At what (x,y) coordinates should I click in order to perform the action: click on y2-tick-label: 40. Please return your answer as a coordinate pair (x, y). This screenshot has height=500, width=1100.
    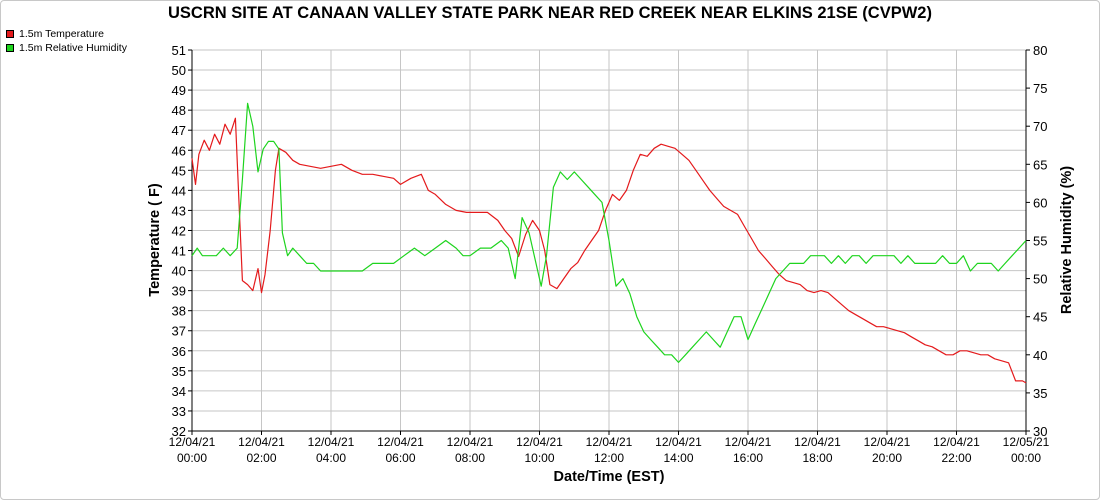
    Looking at the image, I should click on (1040, 355).